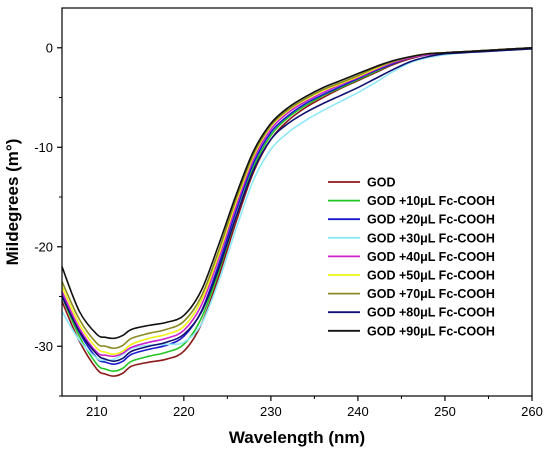 The image size is (550, 452). Describe the element at coordinates (445, 411) in the screenshot. I see `x-tick-label: 250` at that location.